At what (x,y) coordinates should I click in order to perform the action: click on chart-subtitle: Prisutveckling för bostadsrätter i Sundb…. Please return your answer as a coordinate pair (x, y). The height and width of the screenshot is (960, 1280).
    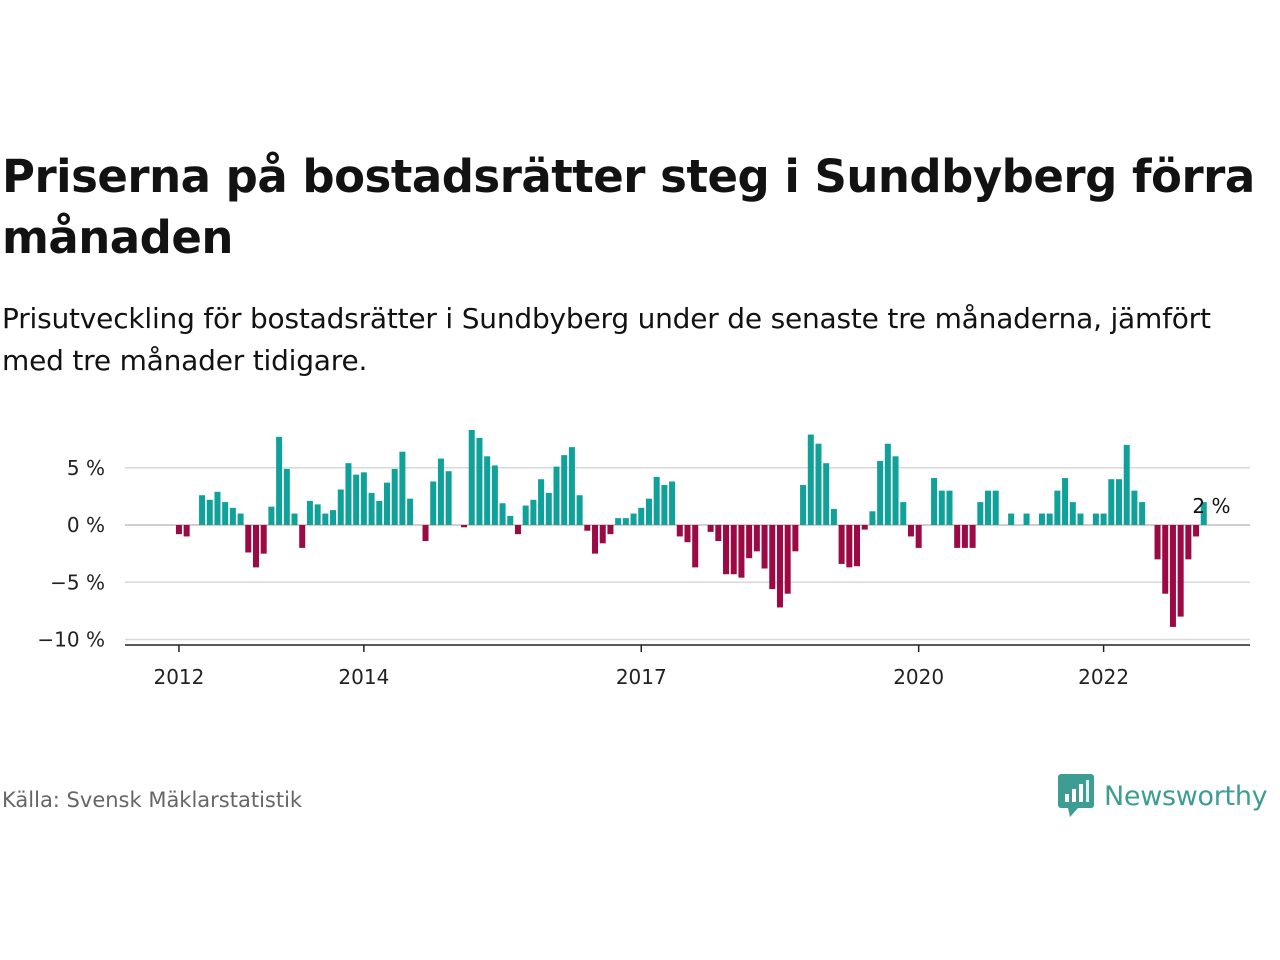
    Looking at the image, I should click on (606, 339).